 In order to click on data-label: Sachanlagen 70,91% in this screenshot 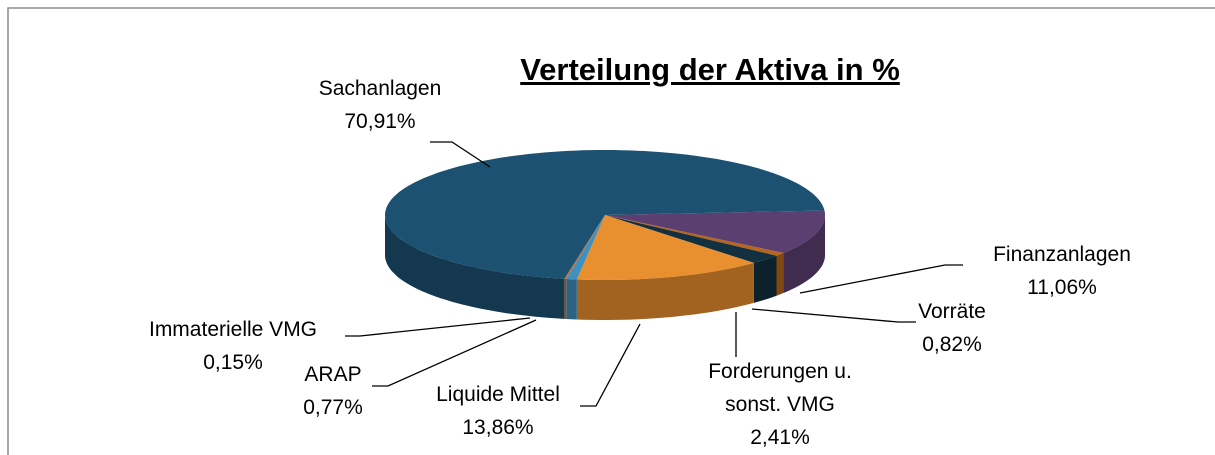, I will do `click(380, 105)`.